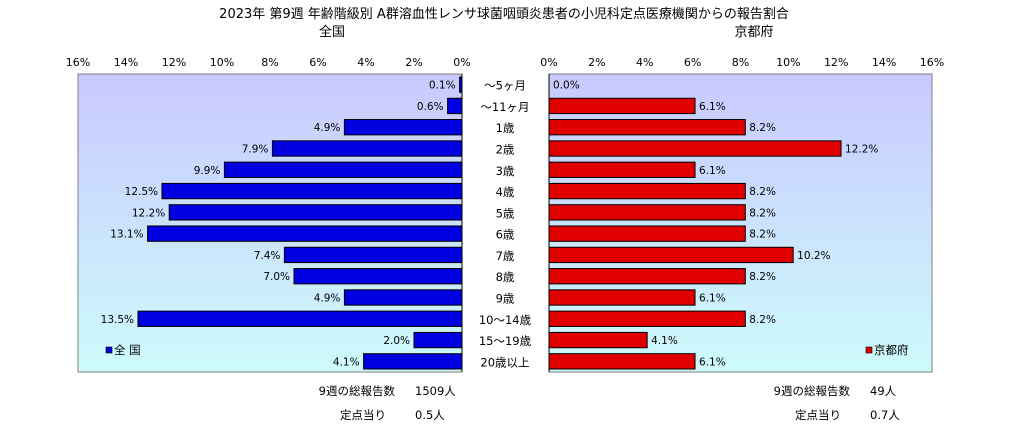 The image size is (1009, 429). What do you see at coordinates (267, 256) in the screenshot?
I see `left-data-label: 7.4%` at bounding box center [267, 256].